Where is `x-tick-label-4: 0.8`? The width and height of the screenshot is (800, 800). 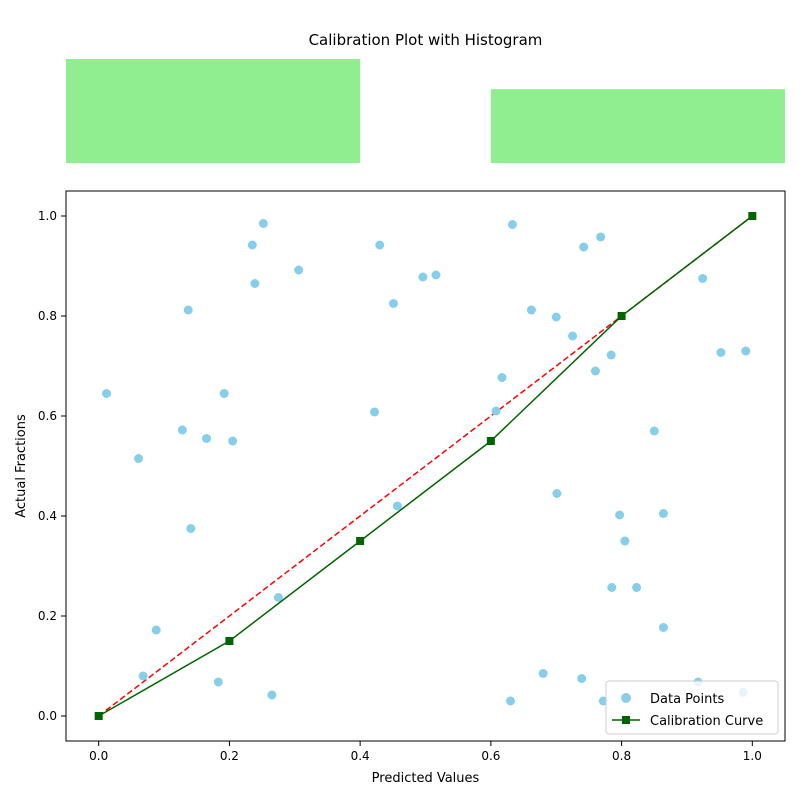
x-tick-label-4: 0.8 is located at coordinates (621, 756).